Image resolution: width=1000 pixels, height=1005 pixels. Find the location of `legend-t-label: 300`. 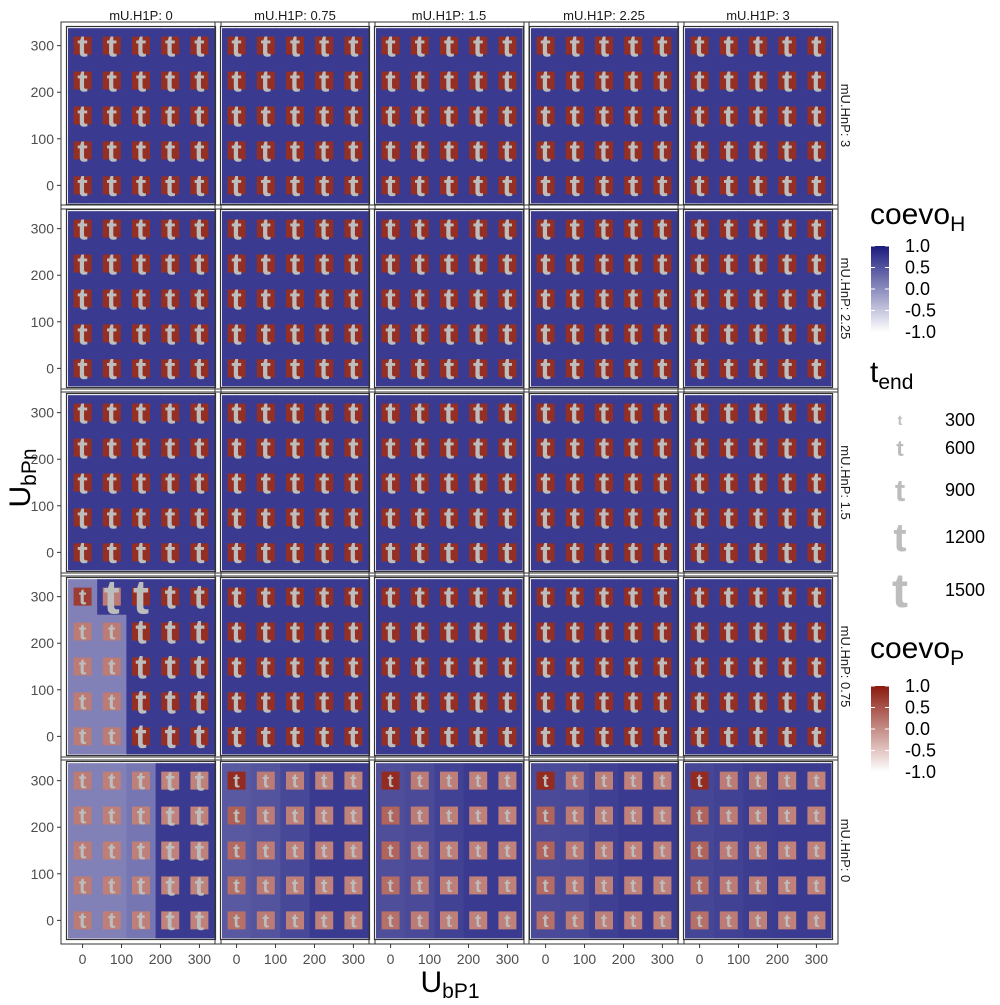

legend-t-label: 300 is located at coordinates (960, 420).